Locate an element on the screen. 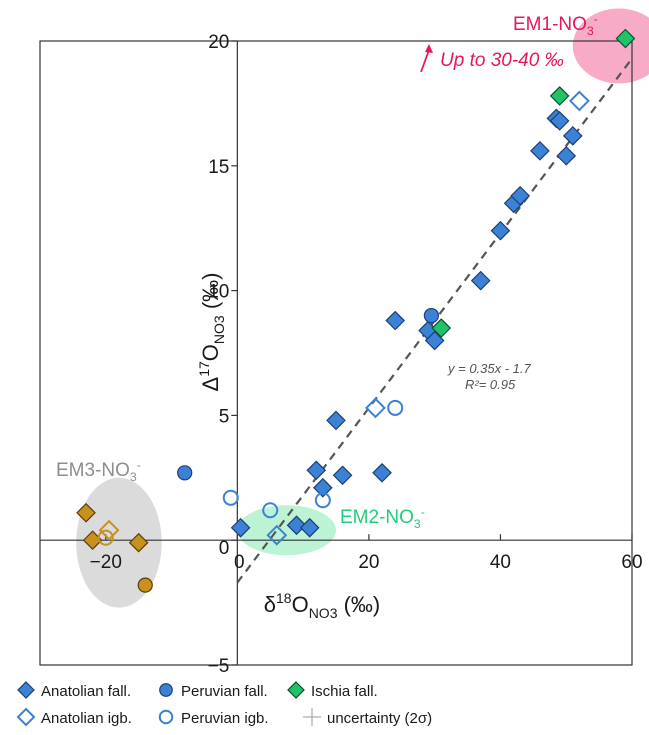 This screenshot has width=649, height=735. legend-label-4: Anatolian igb. is located at coordinates (86, 718).